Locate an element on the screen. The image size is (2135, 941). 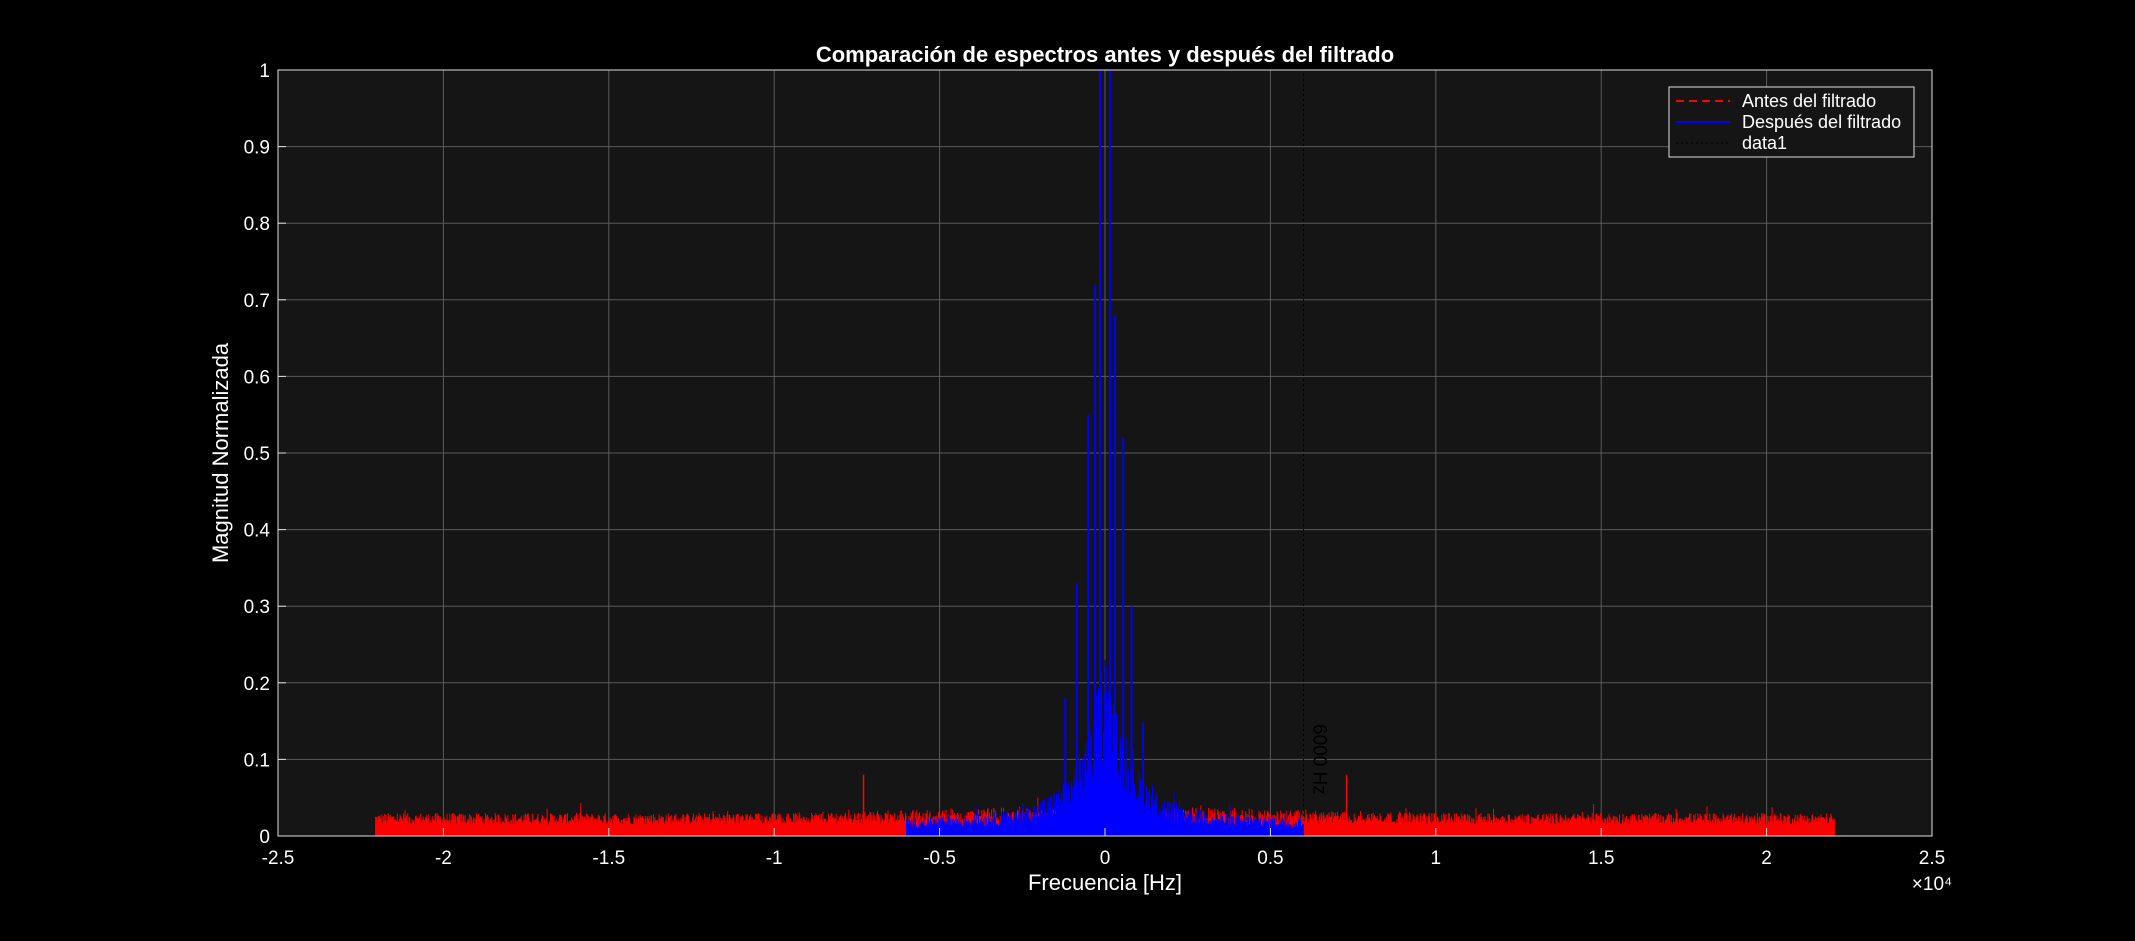
x-tick-label: -1.5 is located at coordinates (608, 858).